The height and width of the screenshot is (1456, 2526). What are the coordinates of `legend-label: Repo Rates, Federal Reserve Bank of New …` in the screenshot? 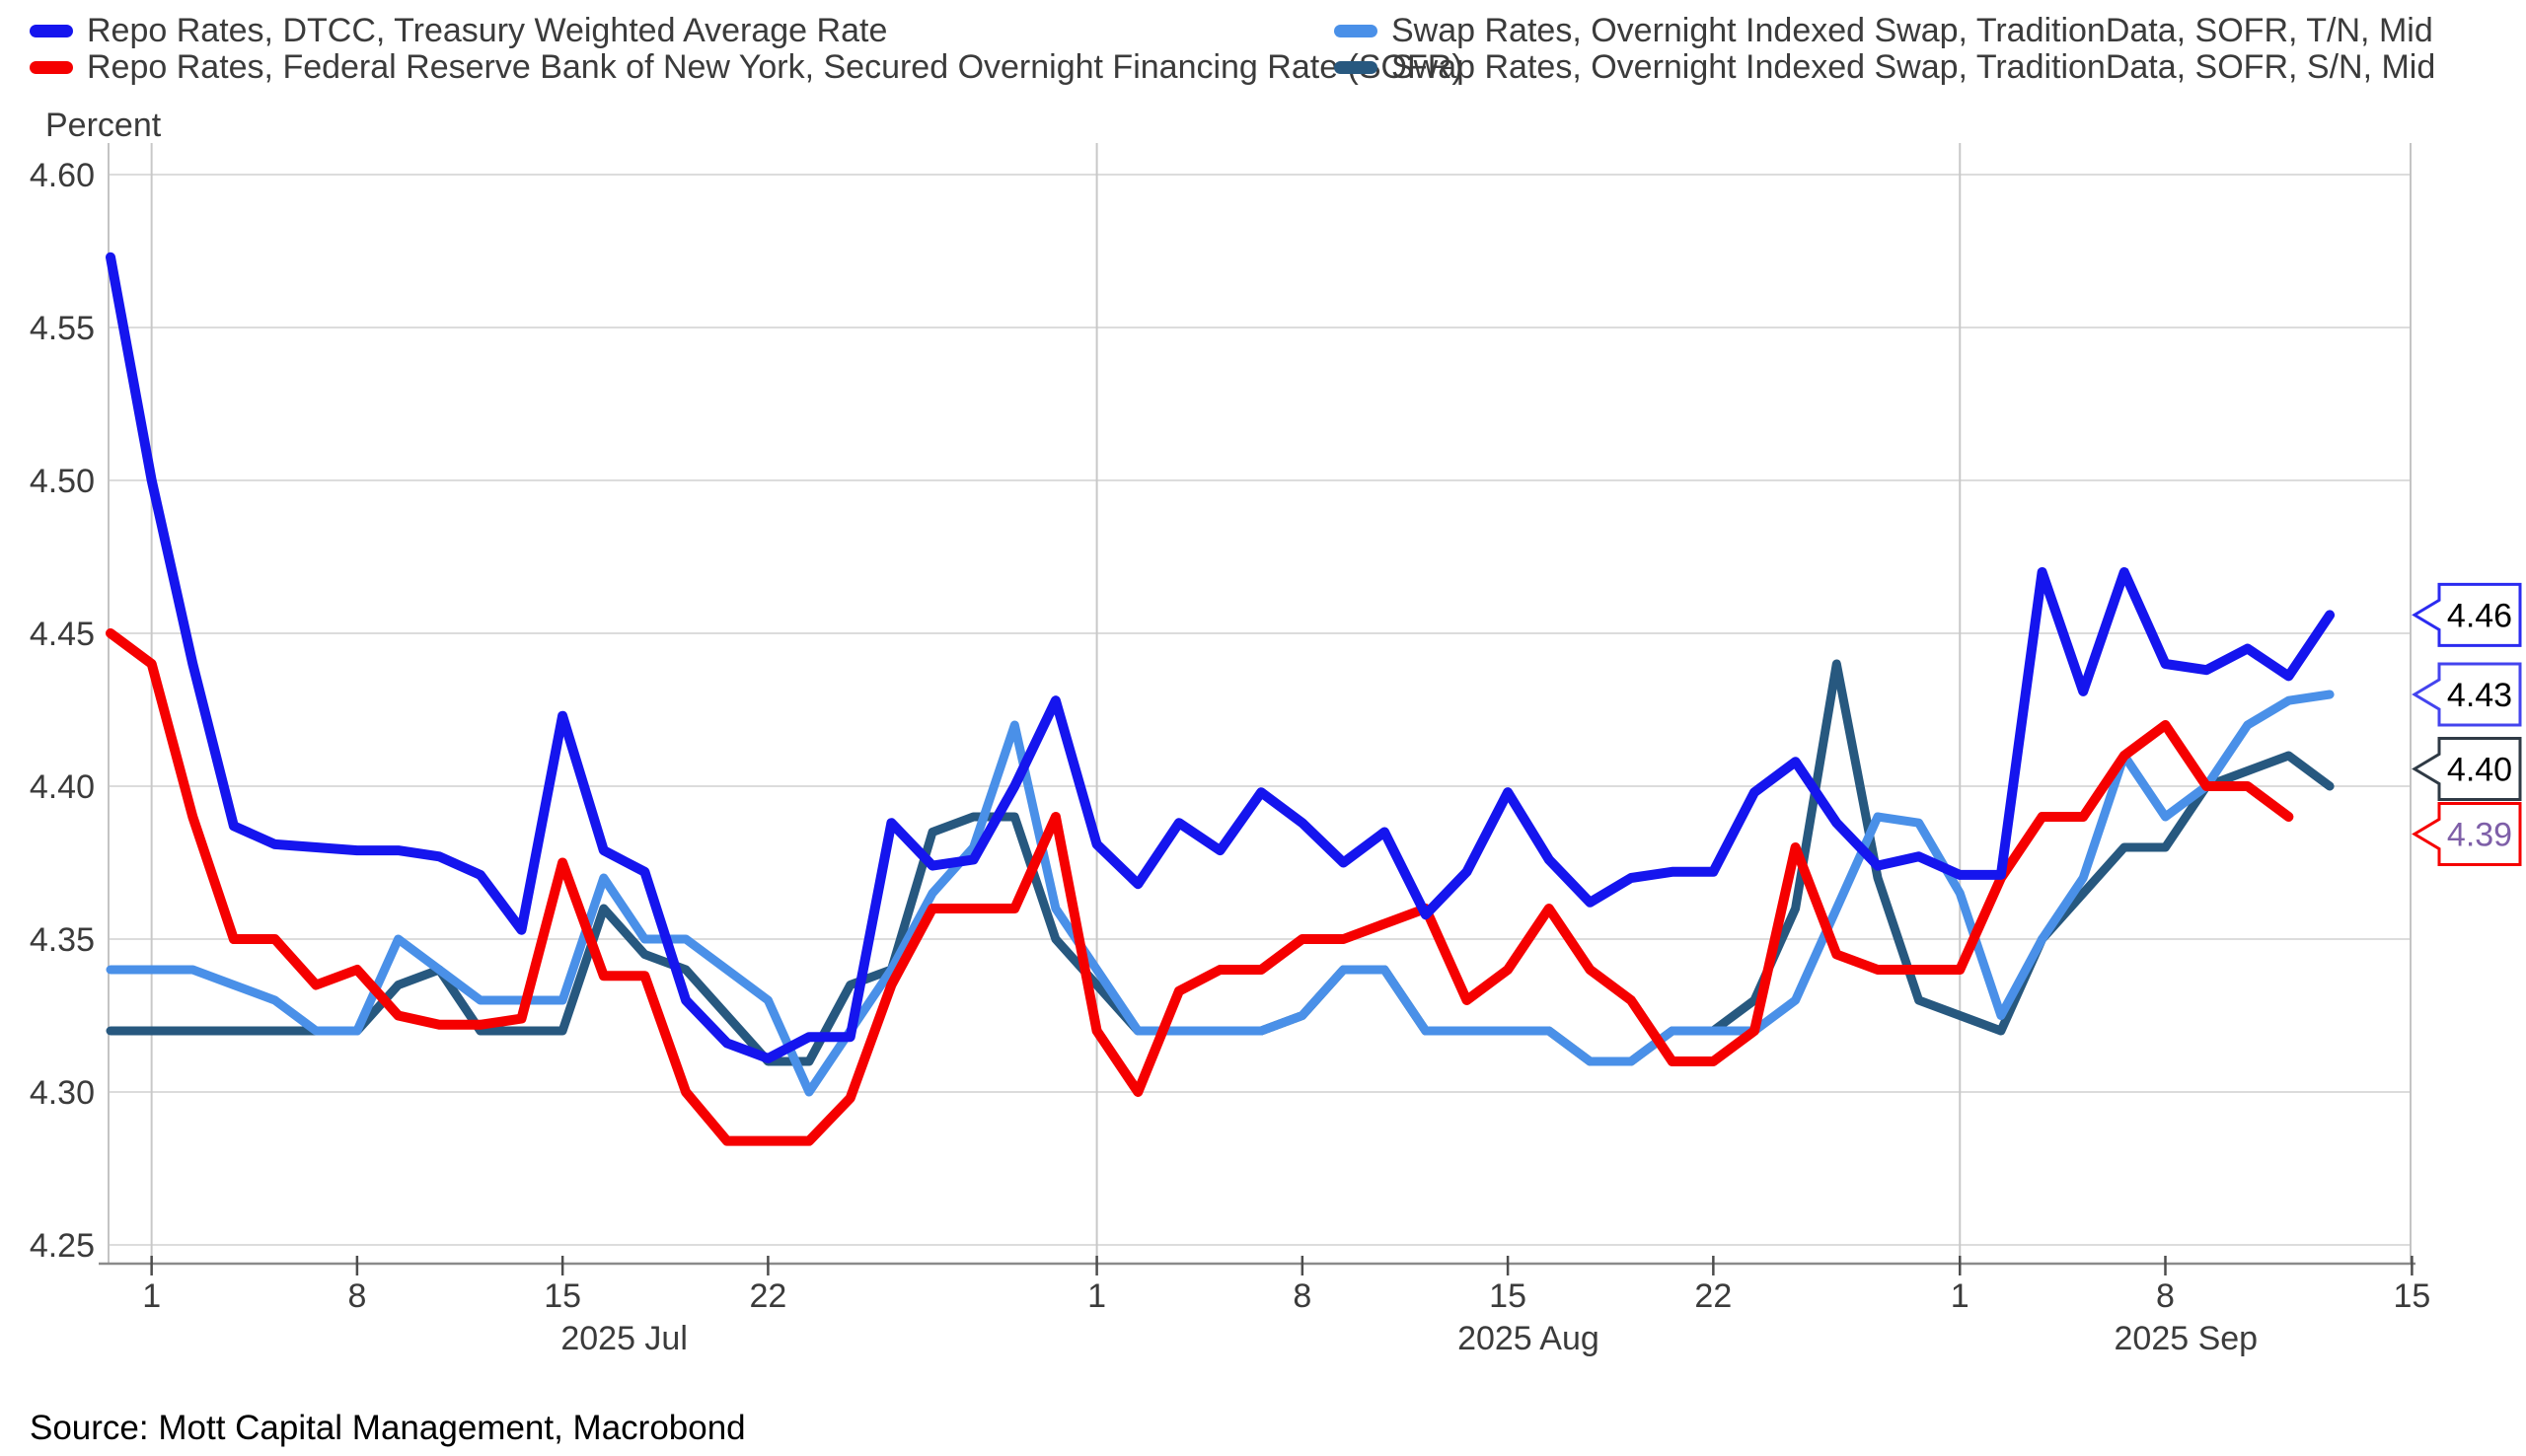 It's located at (775, 67).